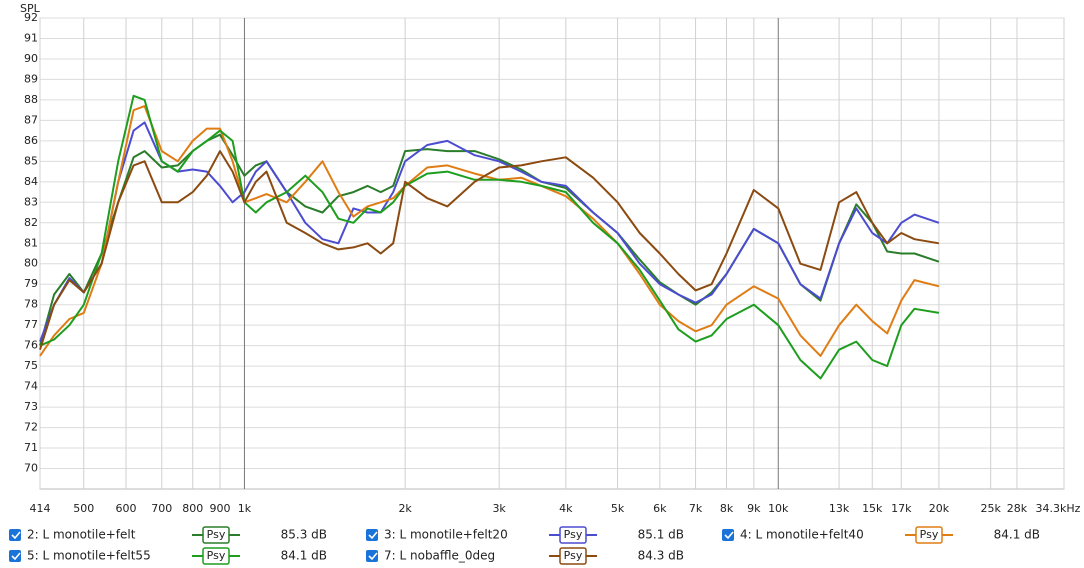  What do you see at coordinates (192, 508) in the screenshot?
I see `x-tick-label: 800` at bounding box center [192, 508].